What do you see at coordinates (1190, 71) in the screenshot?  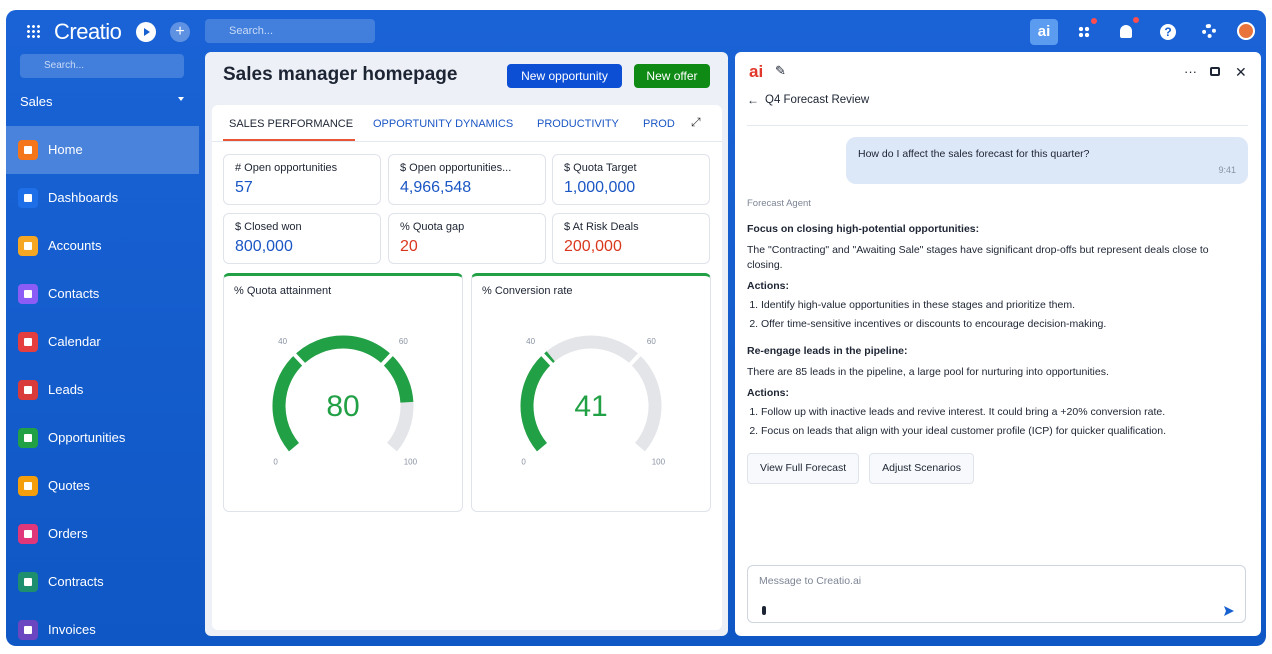 I see `more-icon: ···` at bounding box center [1190, 71].